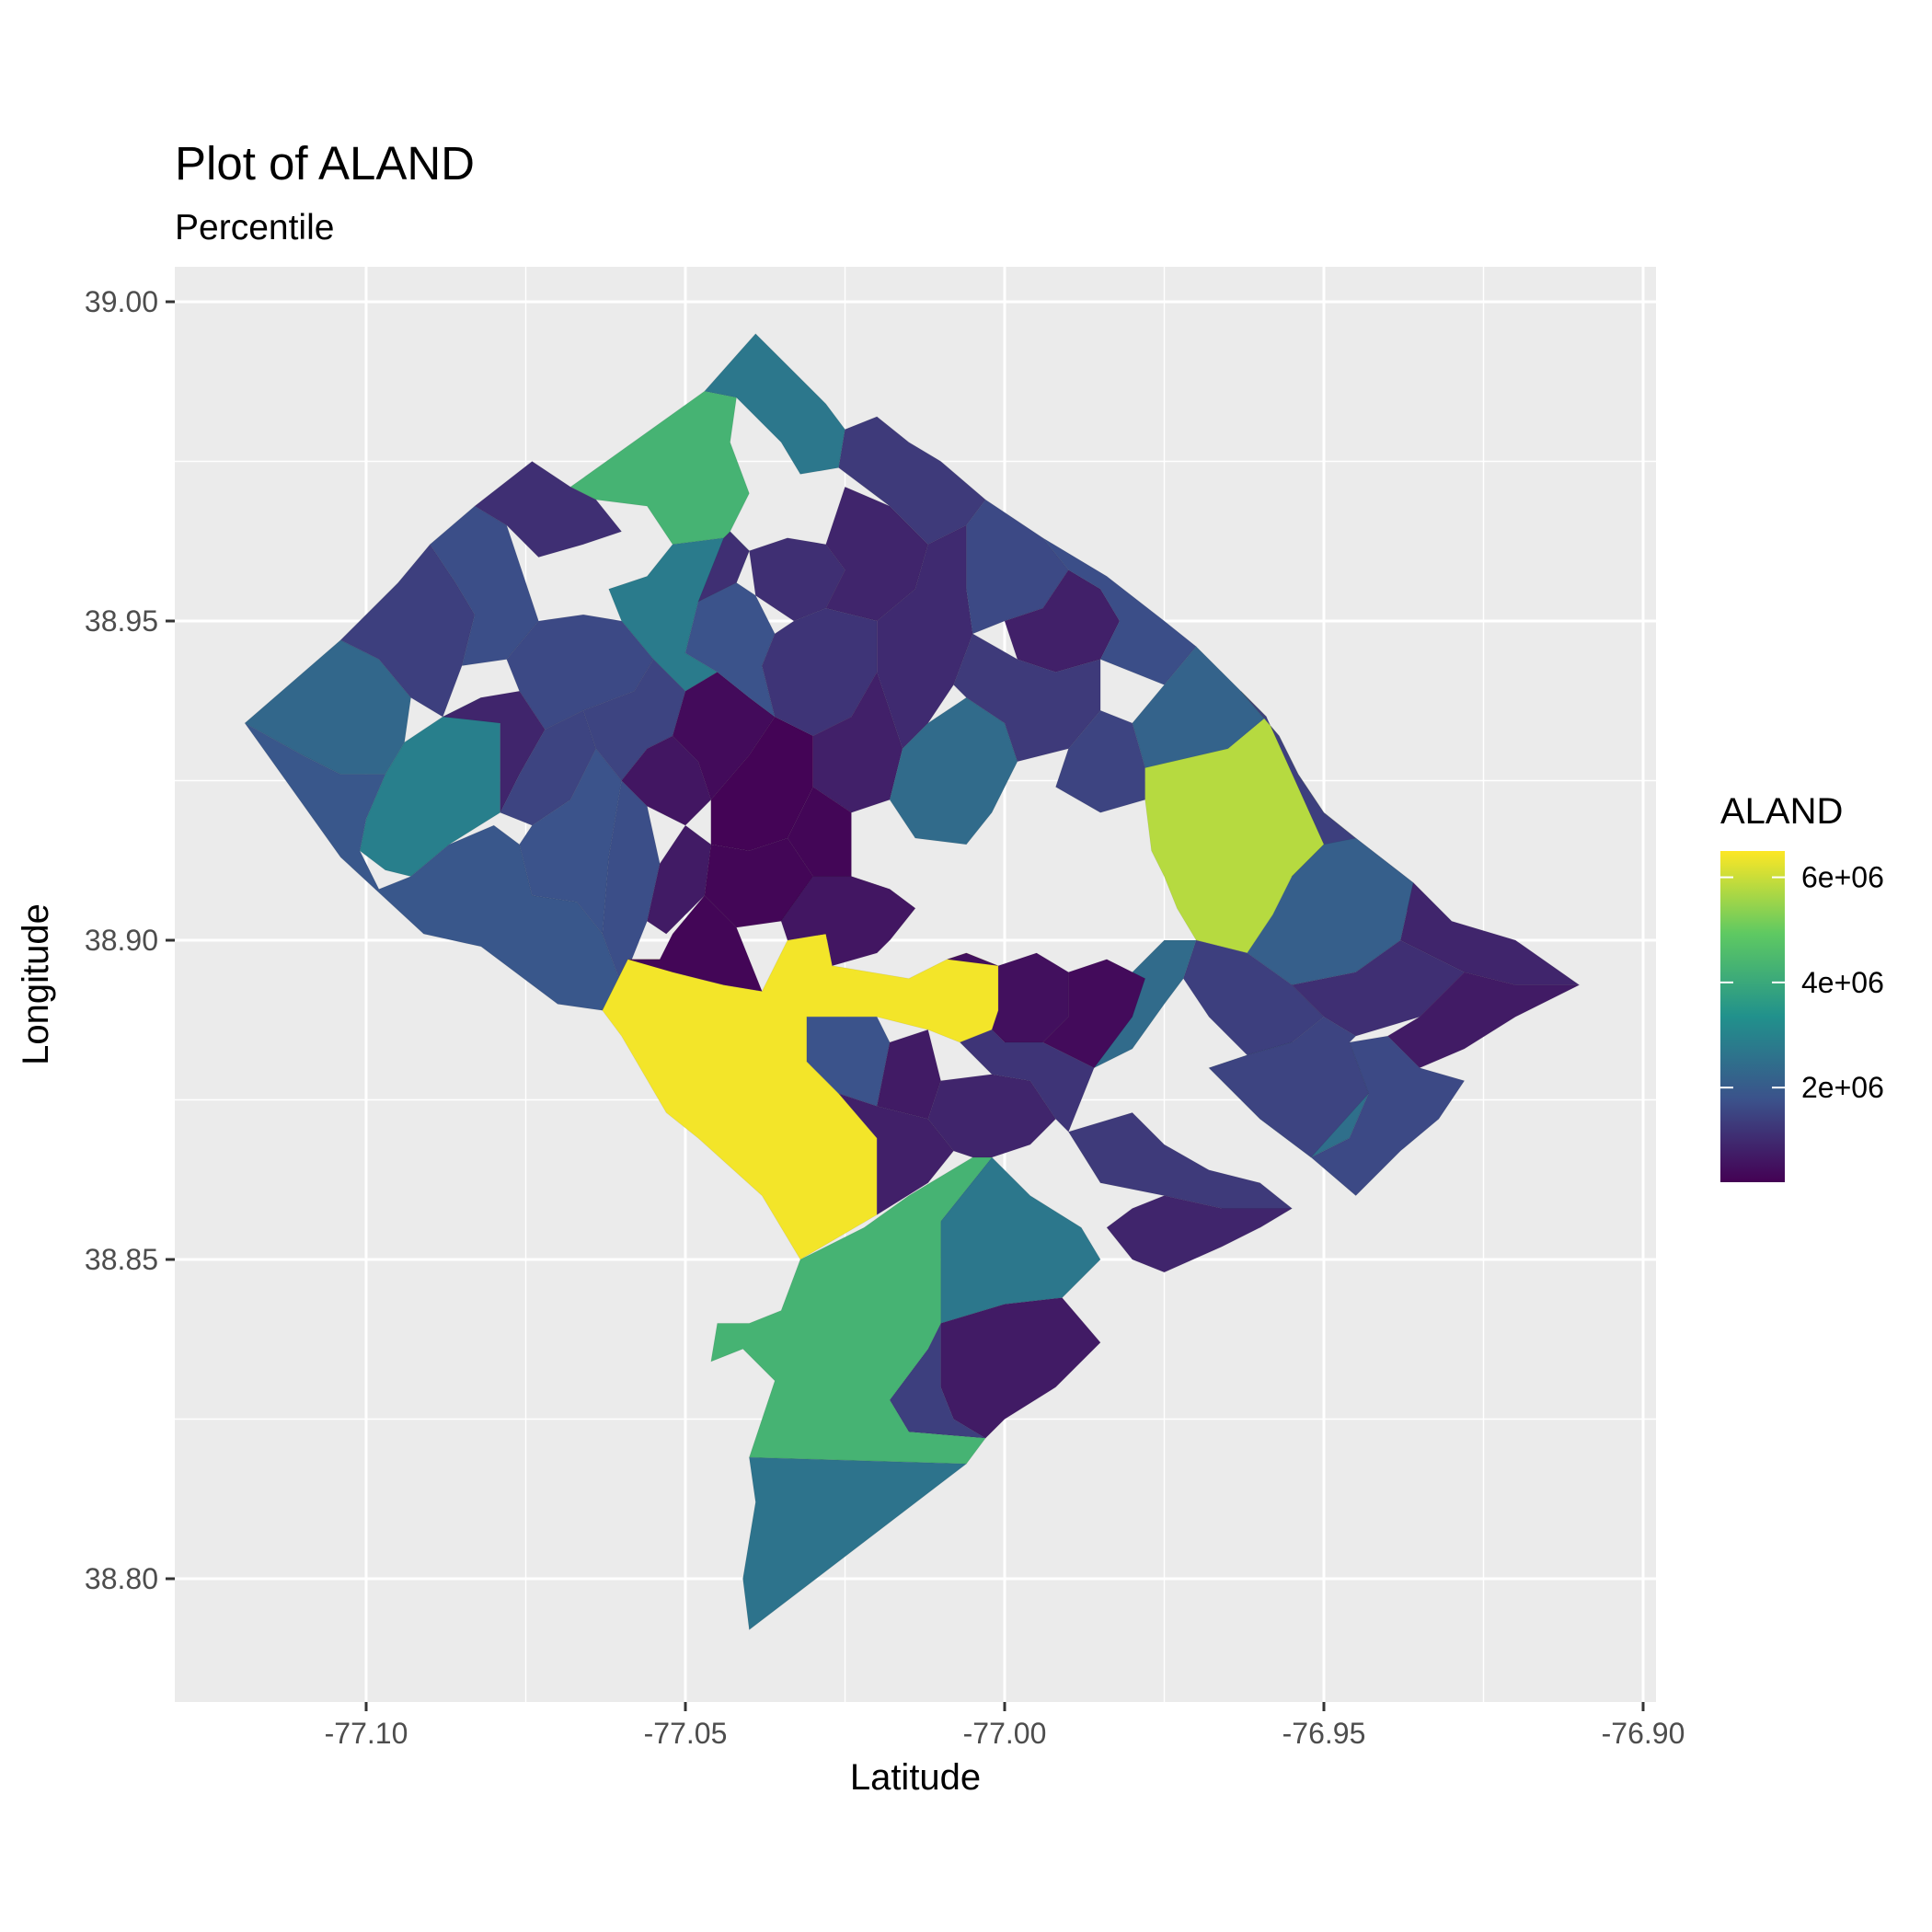 The height and width of the screenshot is (1932, 1932). Describe the element at coordinates (1005, 1733) in the screenshot. I see `x-tick-label: -77.00` at that location.